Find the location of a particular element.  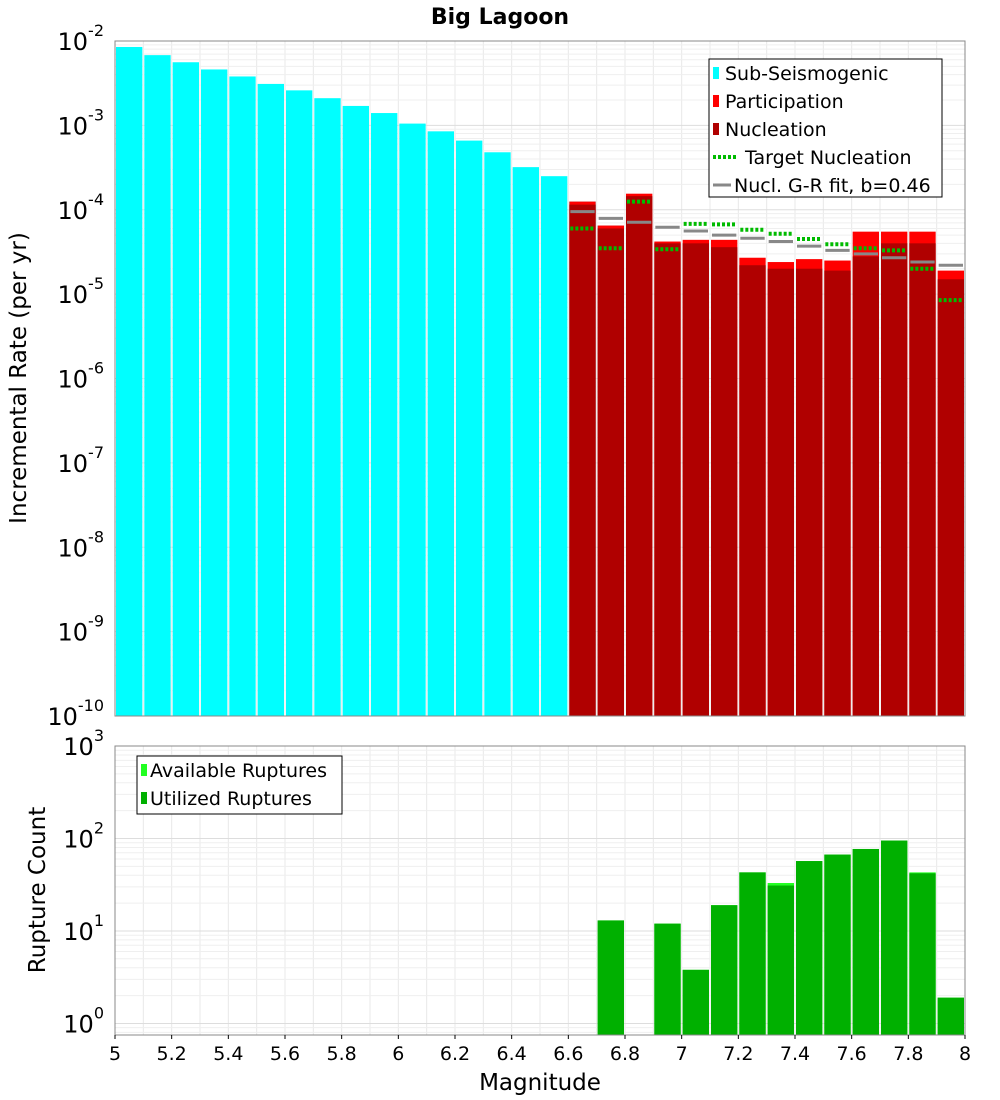

y-tick-exponent: 2 is located at coordinates (99, 827).